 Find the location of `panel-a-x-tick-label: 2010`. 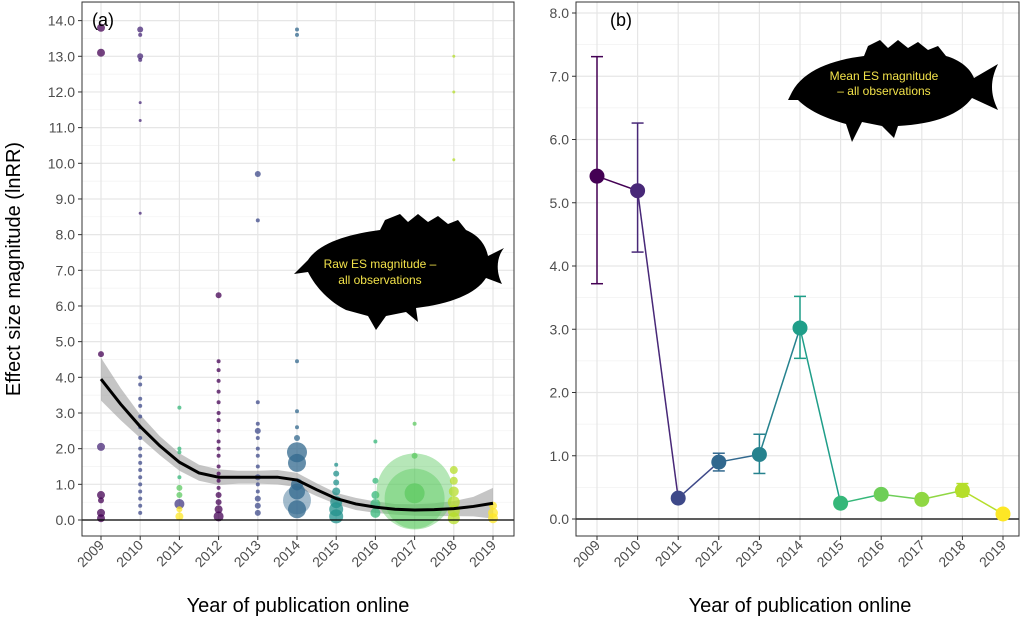

panel-a-x-tick-label: 2010 is located at coordinates (129, 553).